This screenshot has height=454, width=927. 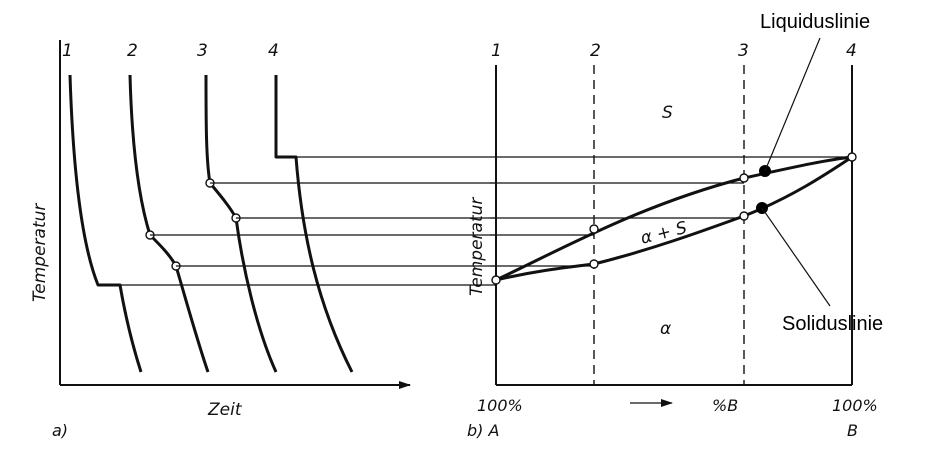 What do you see at coordinates (595, 51) in the screenshot?
I see `line-number-2: 2` at bounding box center [595, 51].